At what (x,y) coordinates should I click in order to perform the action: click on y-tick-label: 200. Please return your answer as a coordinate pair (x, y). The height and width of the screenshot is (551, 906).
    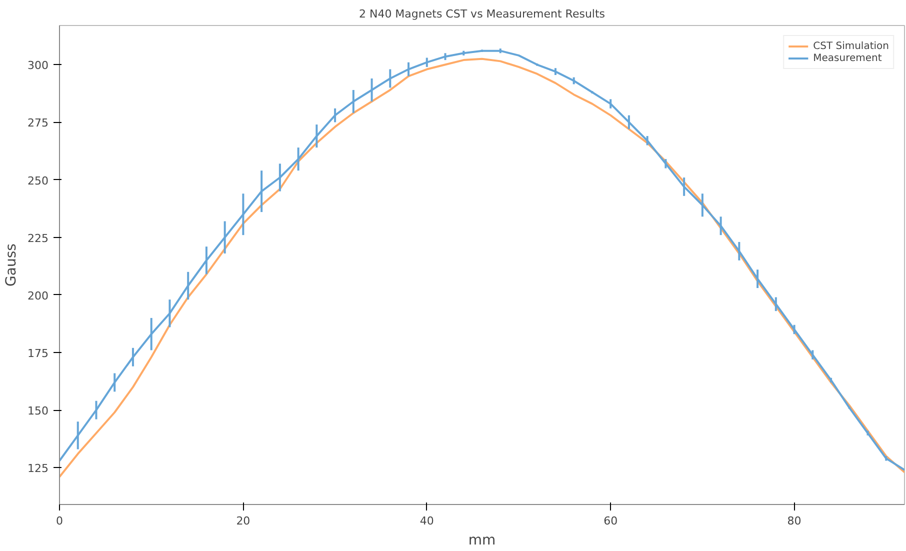
    Looking at the image, I should click on (38, 295).